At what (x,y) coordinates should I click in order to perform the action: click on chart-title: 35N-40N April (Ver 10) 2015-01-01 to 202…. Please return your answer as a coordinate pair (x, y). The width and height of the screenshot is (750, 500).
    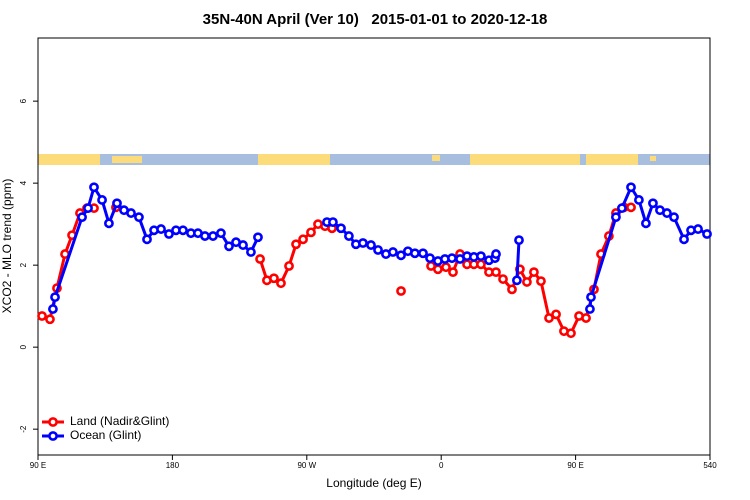
    Looking at the image, I should click on (375, 19).